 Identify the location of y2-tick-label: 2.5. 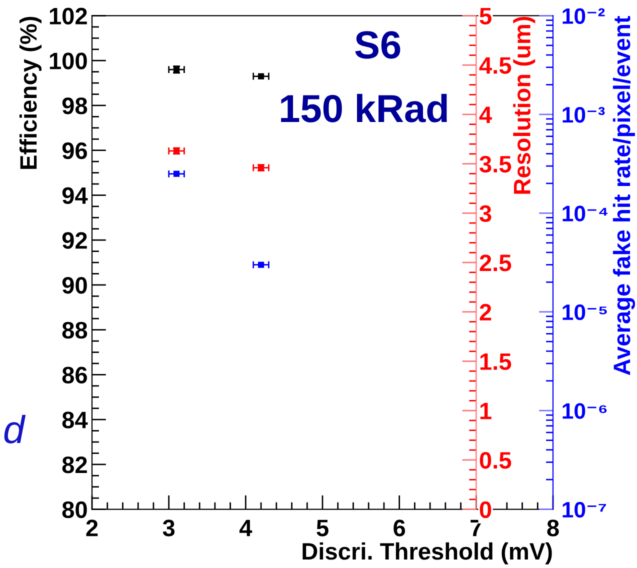
(496, 263).